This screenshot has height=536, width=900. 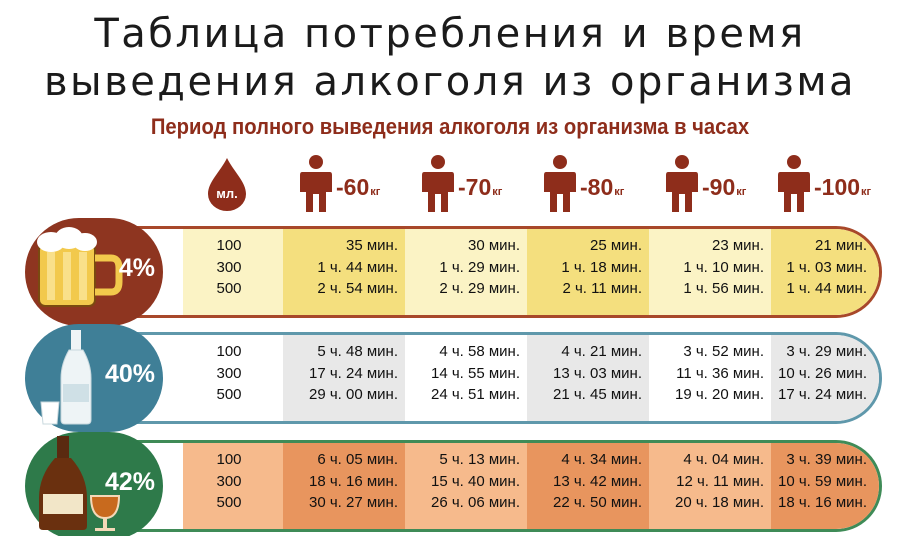 I want to click on time-cell-100kg: 3 ч. 29 мин. 10 ч. 26 мин. 17 ч. 24 мин., so click(x=822, y=373).